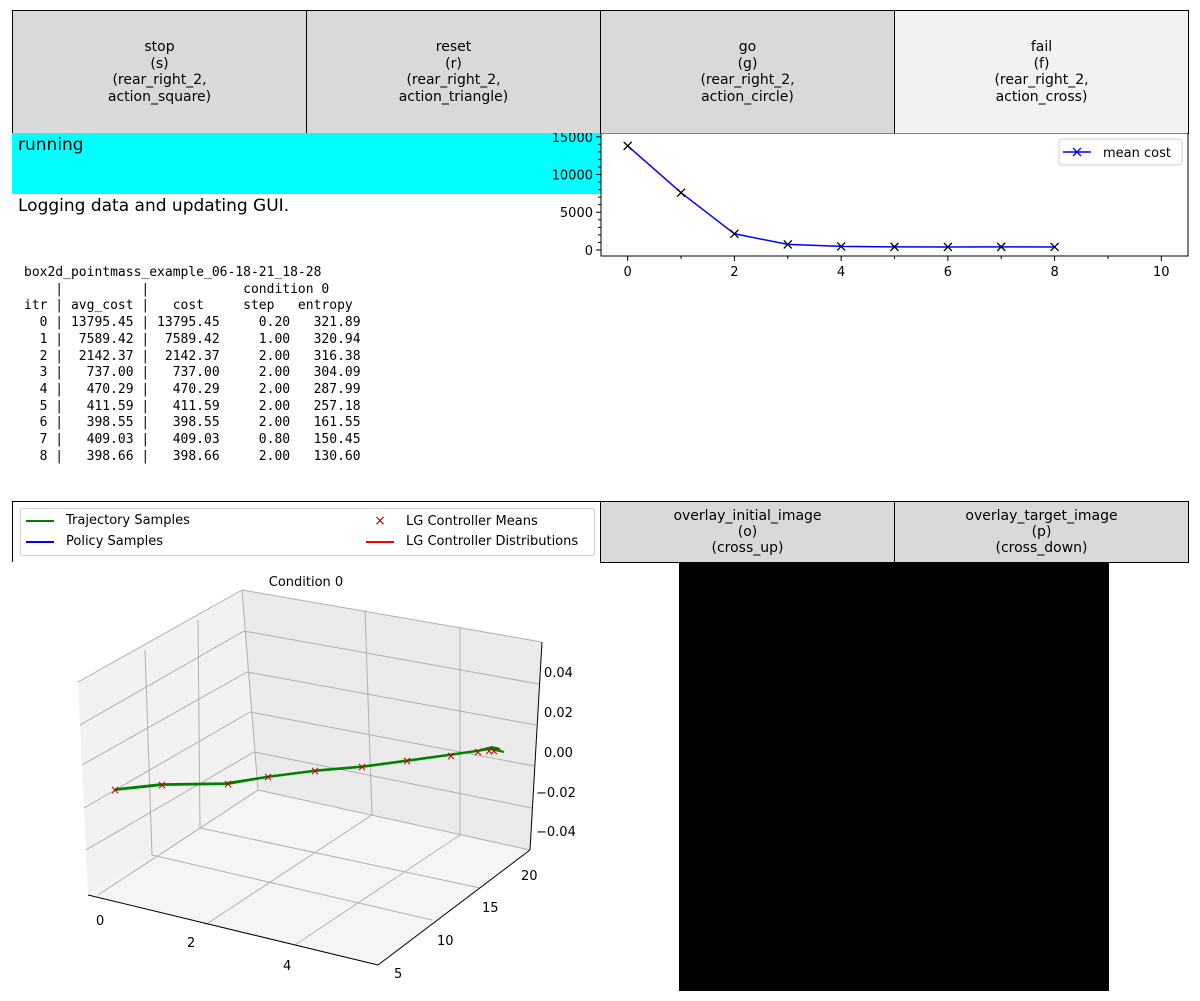  What do you see at coordinates (747, 63) in the screenshot?
I see `go-button-key: (g)` at bounding box center [747, 63].